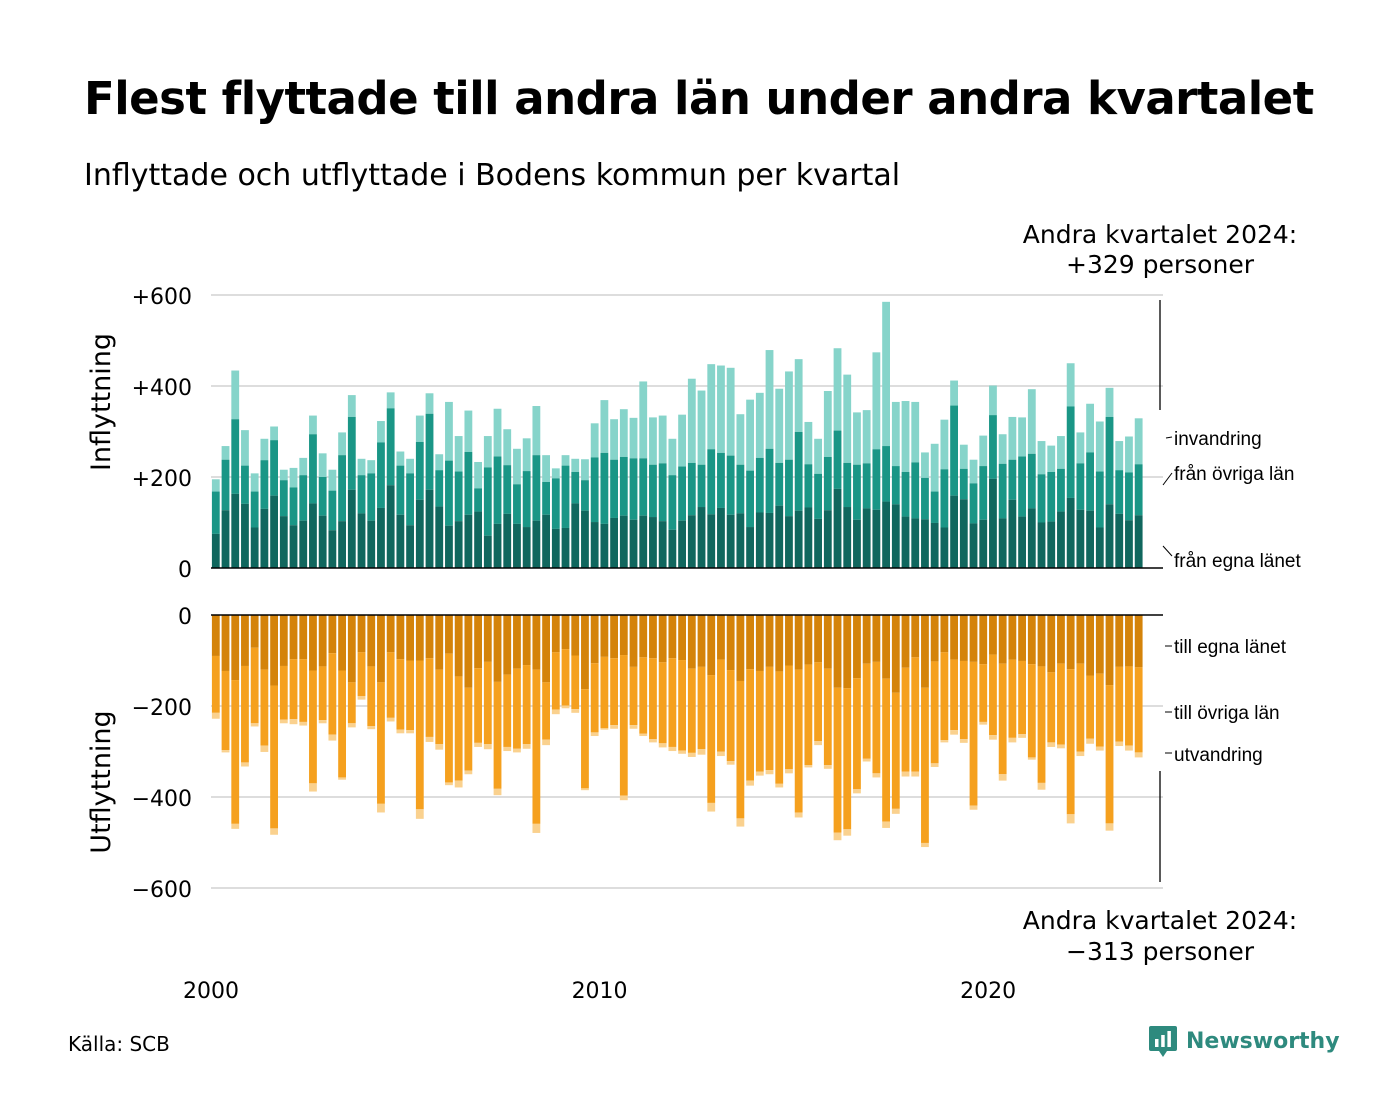  What do you see at coordinates (1244, 1041) in the screenshot?
I see `brand-logo: Newsworthy` at bounding box center [1244, 1041].